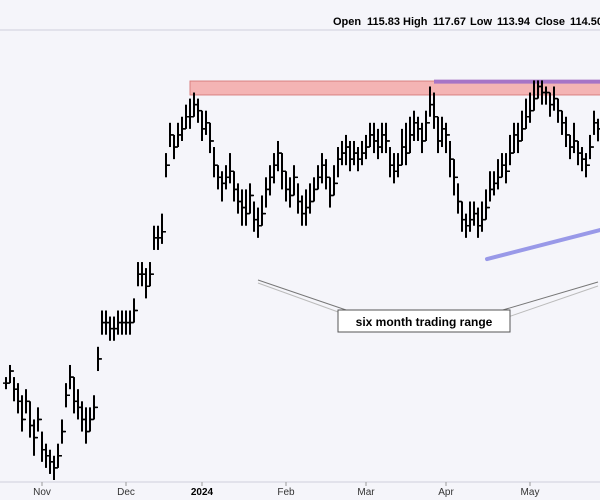  What do you see at coordinates (347, 22) in the screenshot?
I see `open-label: Open` at bounding box center [347, 22].